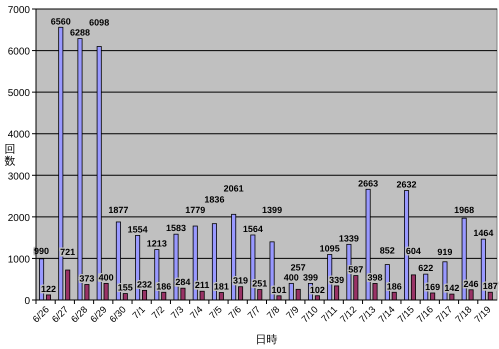 Image resolution: width=499 pixels, height=349 pixels. What do you see at coordinates (182, 282) in the screenshot?
I see `data-label: 284` at bounding box center [182, 282].